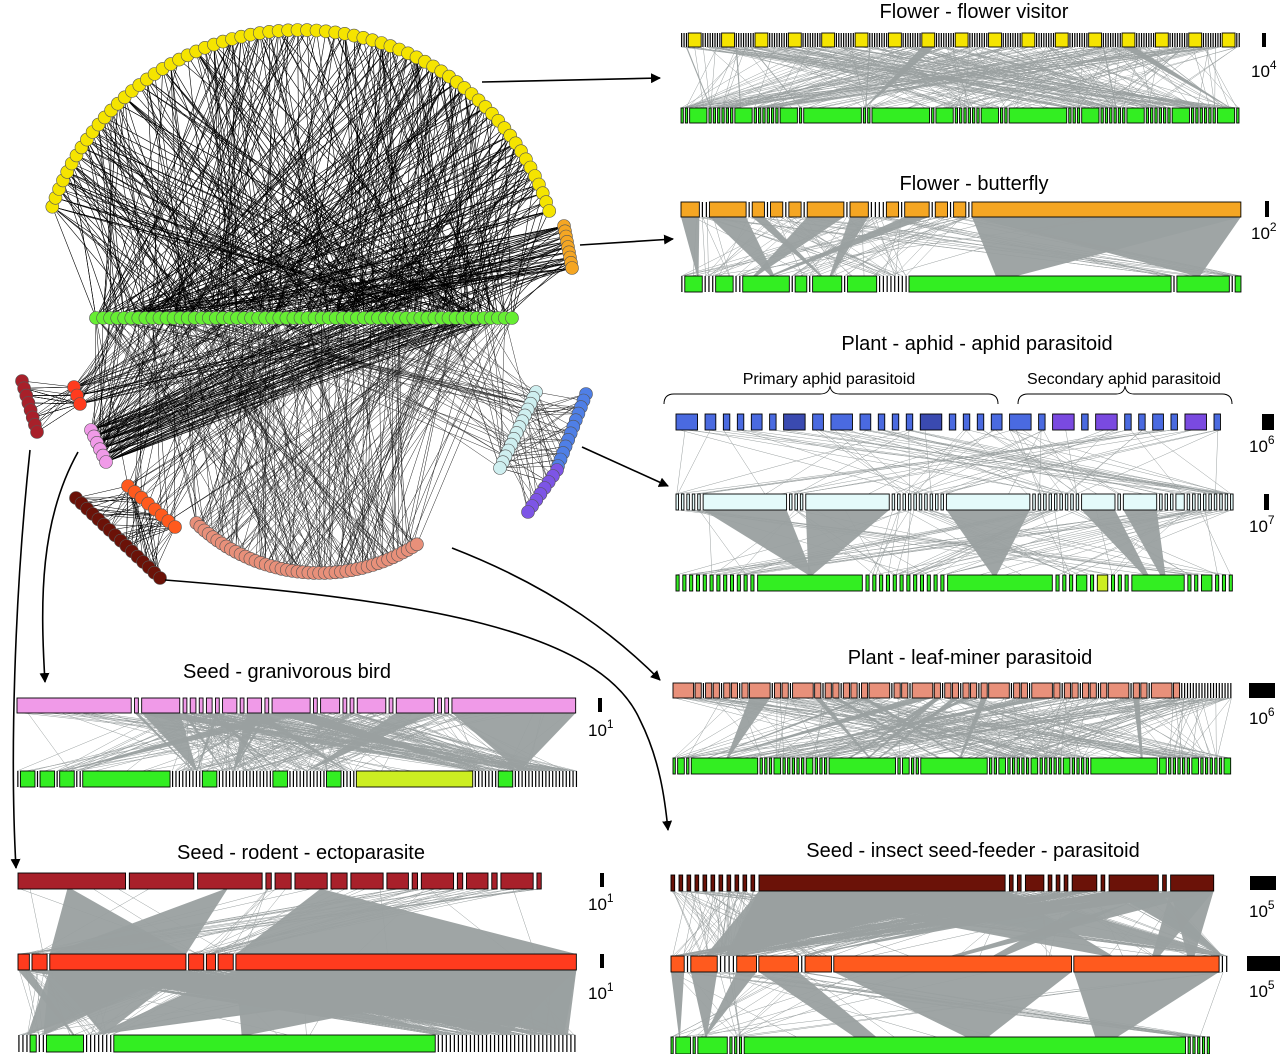  Describe the element at coordinates (1262, 909) in the screenshot. I see `scale-label-seedfeeder-parasitoid: 105` at that location.